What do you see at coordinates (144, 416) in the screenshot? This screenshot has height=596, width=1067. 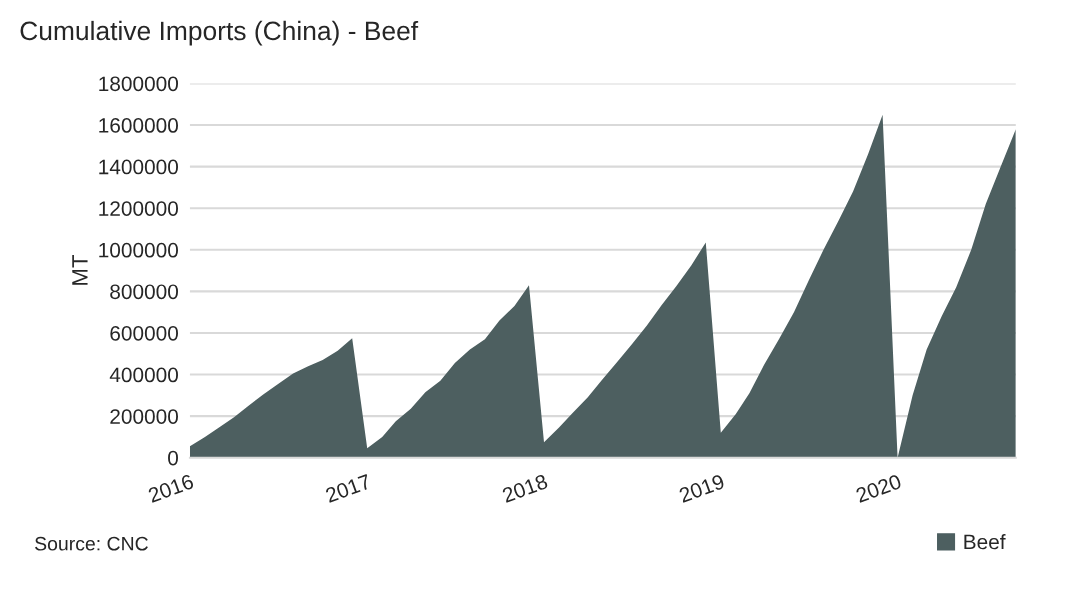 I see `y-tick-label: 200000` at bounding box center [144, 416].